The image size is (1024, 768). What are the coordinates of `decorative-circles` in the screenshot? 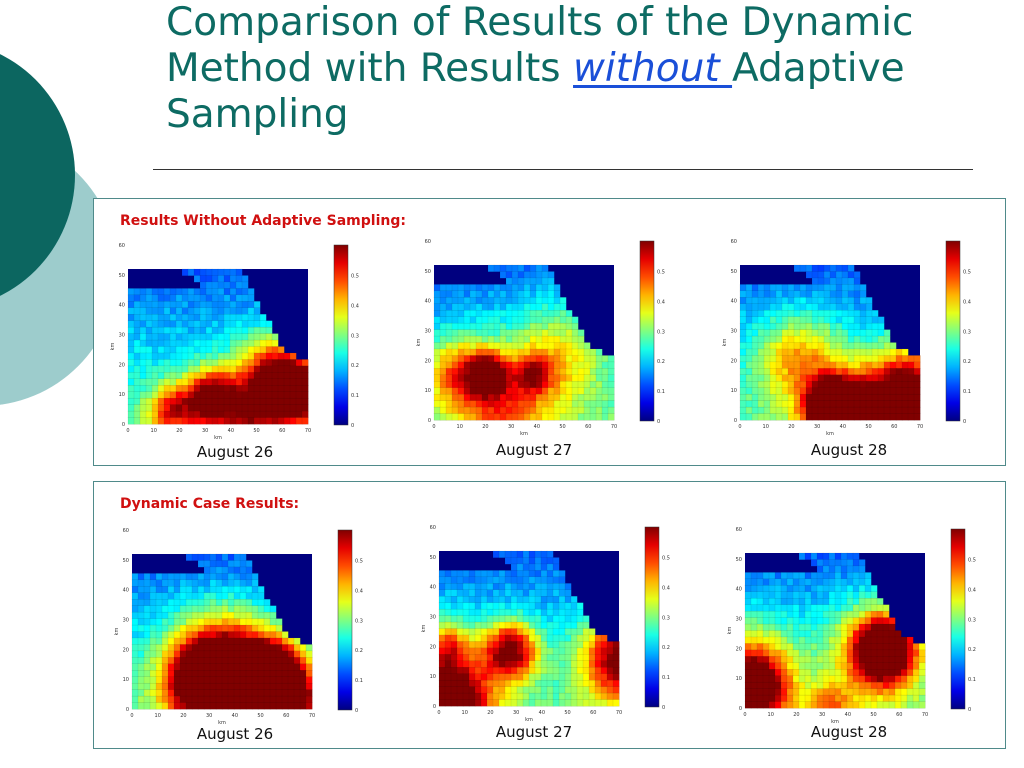 It's located at (59, 229).